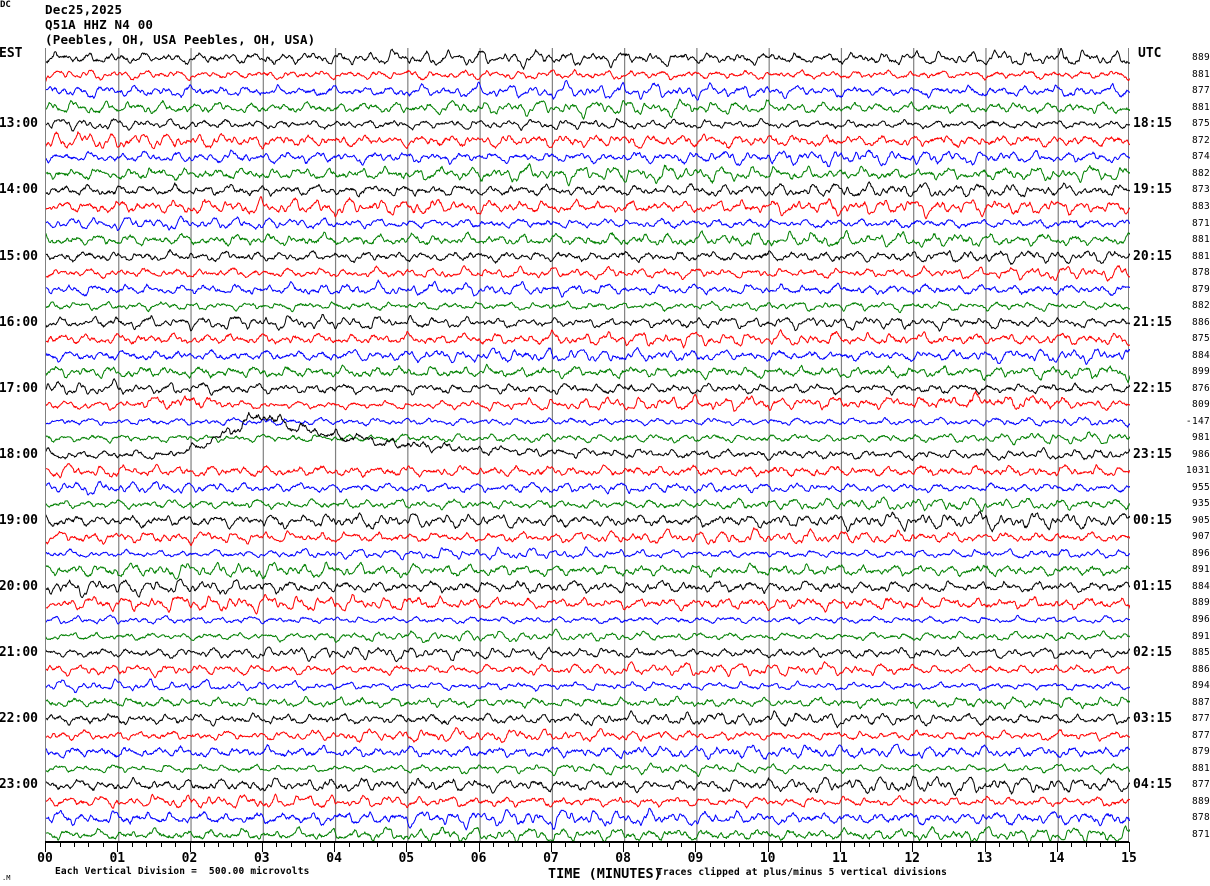 This screenshot has width=1210, height=886. Describe the element at coordinates (1200, 586) in the screenshot. I see `dc-value-32: 884` at that location.